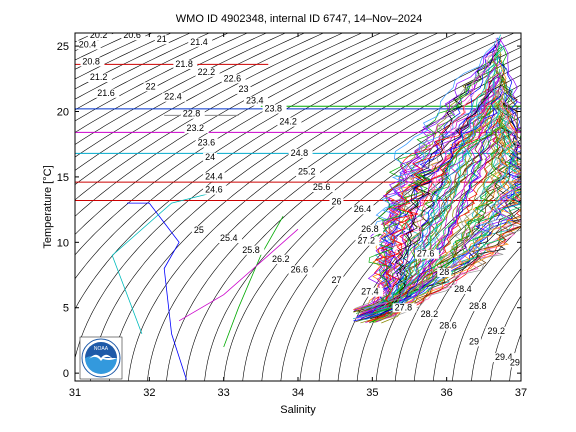  I want to click on contour-label: 20.2, so click(99, 35).